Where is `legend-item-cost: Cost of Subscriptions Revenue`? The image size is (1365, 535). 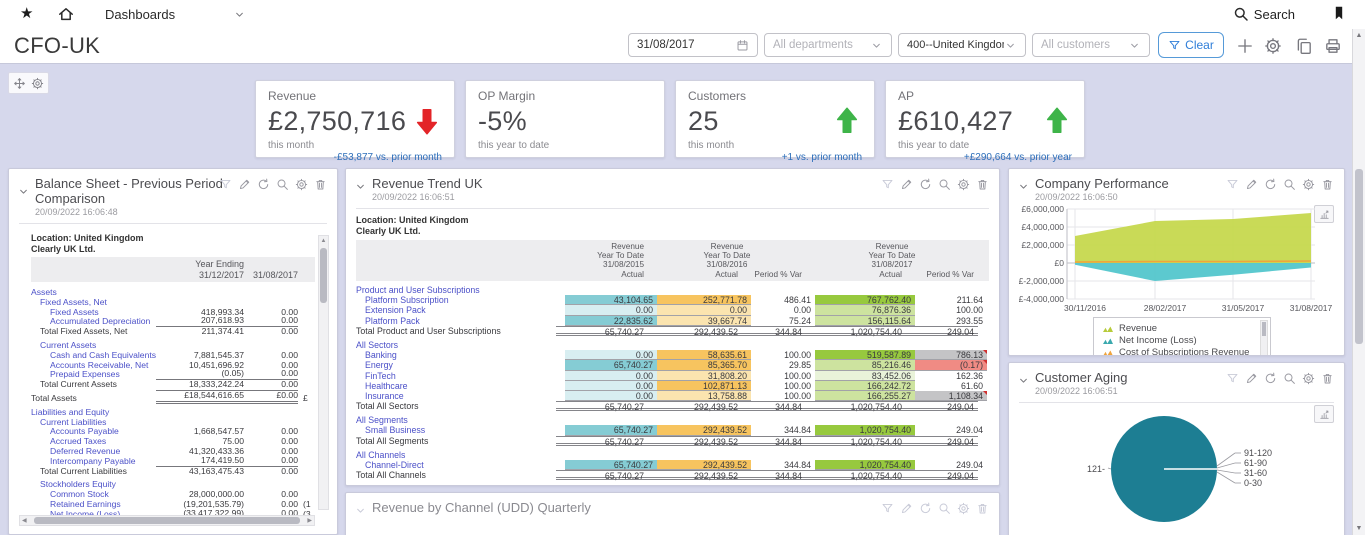 legend-item-cost: Cost of Subscriptions Revenue is located at coordinates (1179, 350).